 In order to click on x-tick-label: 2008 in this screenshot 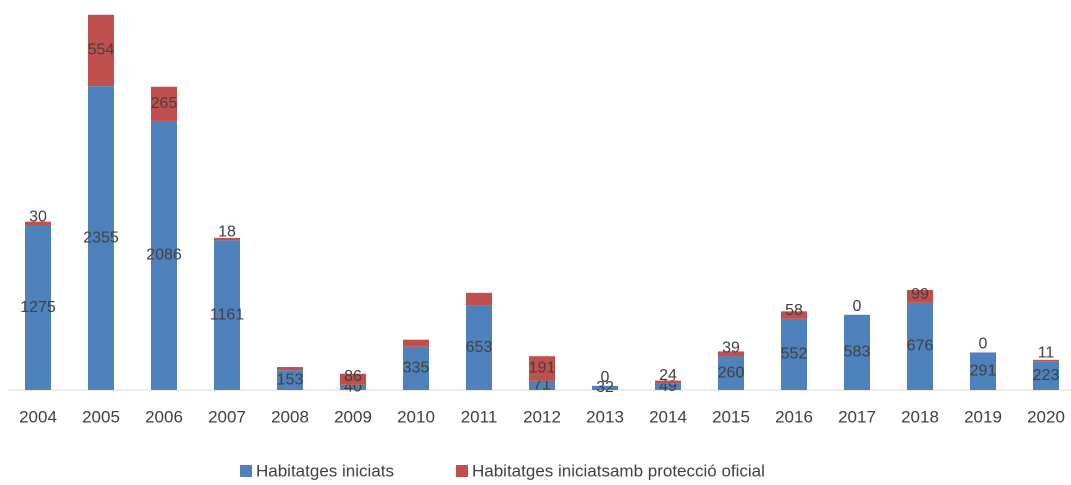, I will do `click(290, 416)`.